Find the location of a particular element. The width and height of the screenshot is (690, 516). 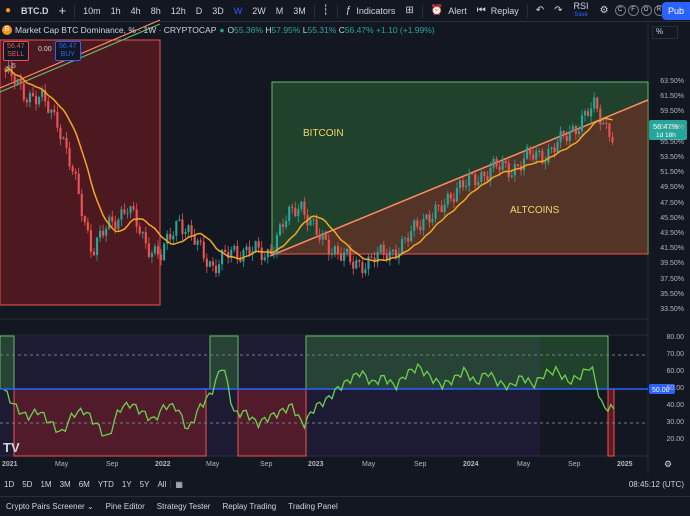

eye-icon: ● is located at coordinates (222, 30).